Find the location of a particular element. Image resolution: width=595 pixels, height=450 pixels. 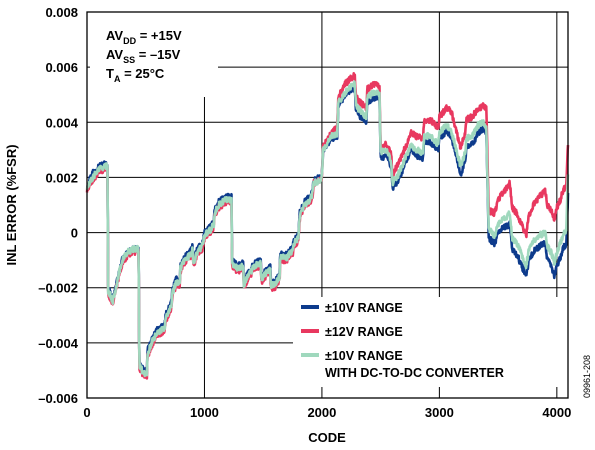

x-tick-label-1: 1000 is located at coordinates (204, 412).